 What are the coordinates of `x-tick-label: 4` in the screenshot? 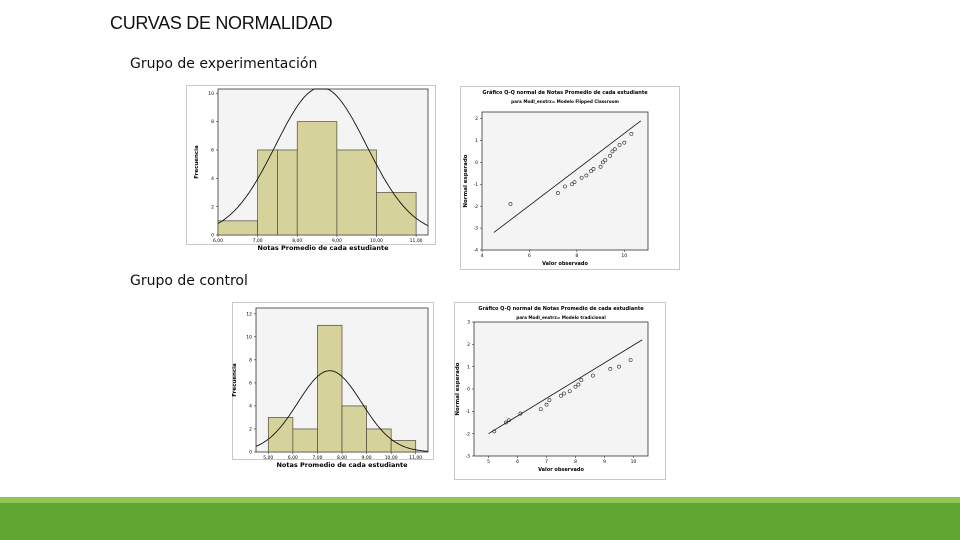 It's located at (482, 256).